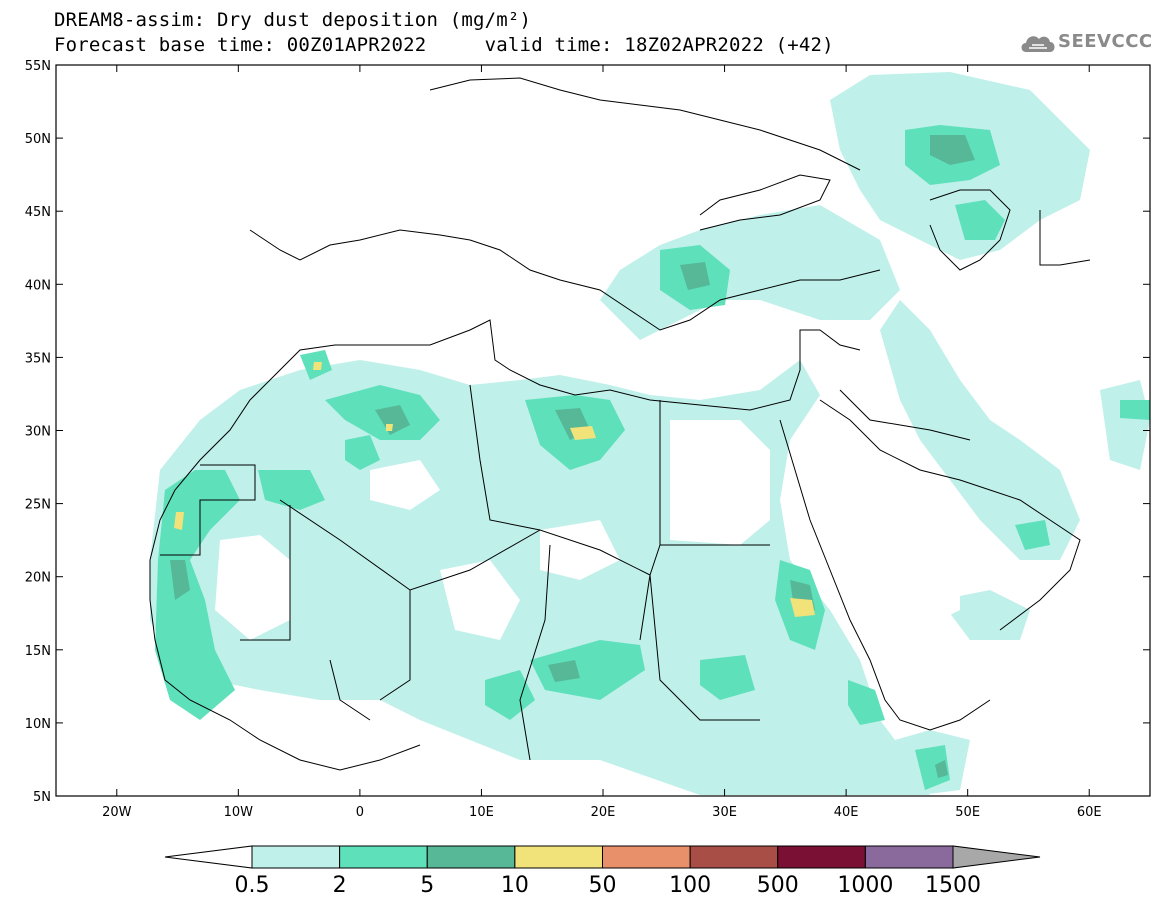 This screenshot has height=907, width=1165. I want to click on colorbar-label: 10, so click(515, 885).